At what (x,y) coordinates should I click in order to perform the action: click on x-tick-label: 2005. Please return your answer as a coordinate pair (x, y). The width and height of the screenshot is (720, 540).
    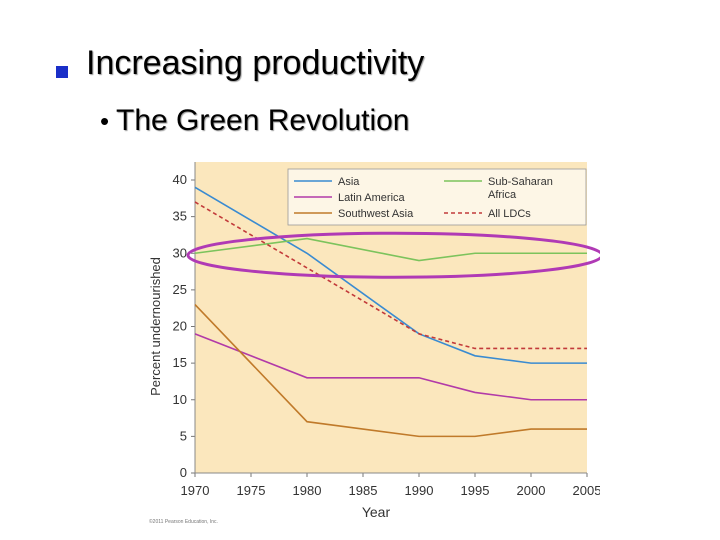
    Looking at the image, I should click on (586, 490).